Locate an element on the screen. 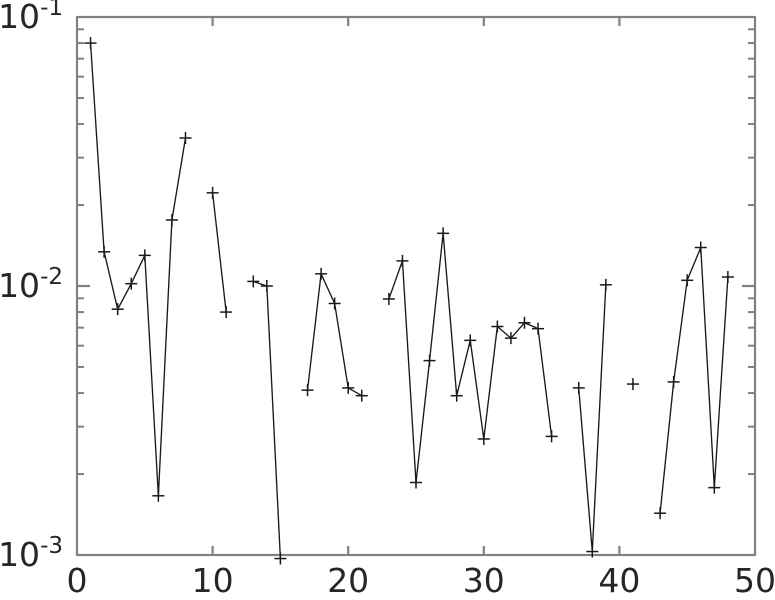 The image size is (775, 600). x-axis-tick-labels: 0 10 20 30 40 50 is located at coordinates (421, 580).